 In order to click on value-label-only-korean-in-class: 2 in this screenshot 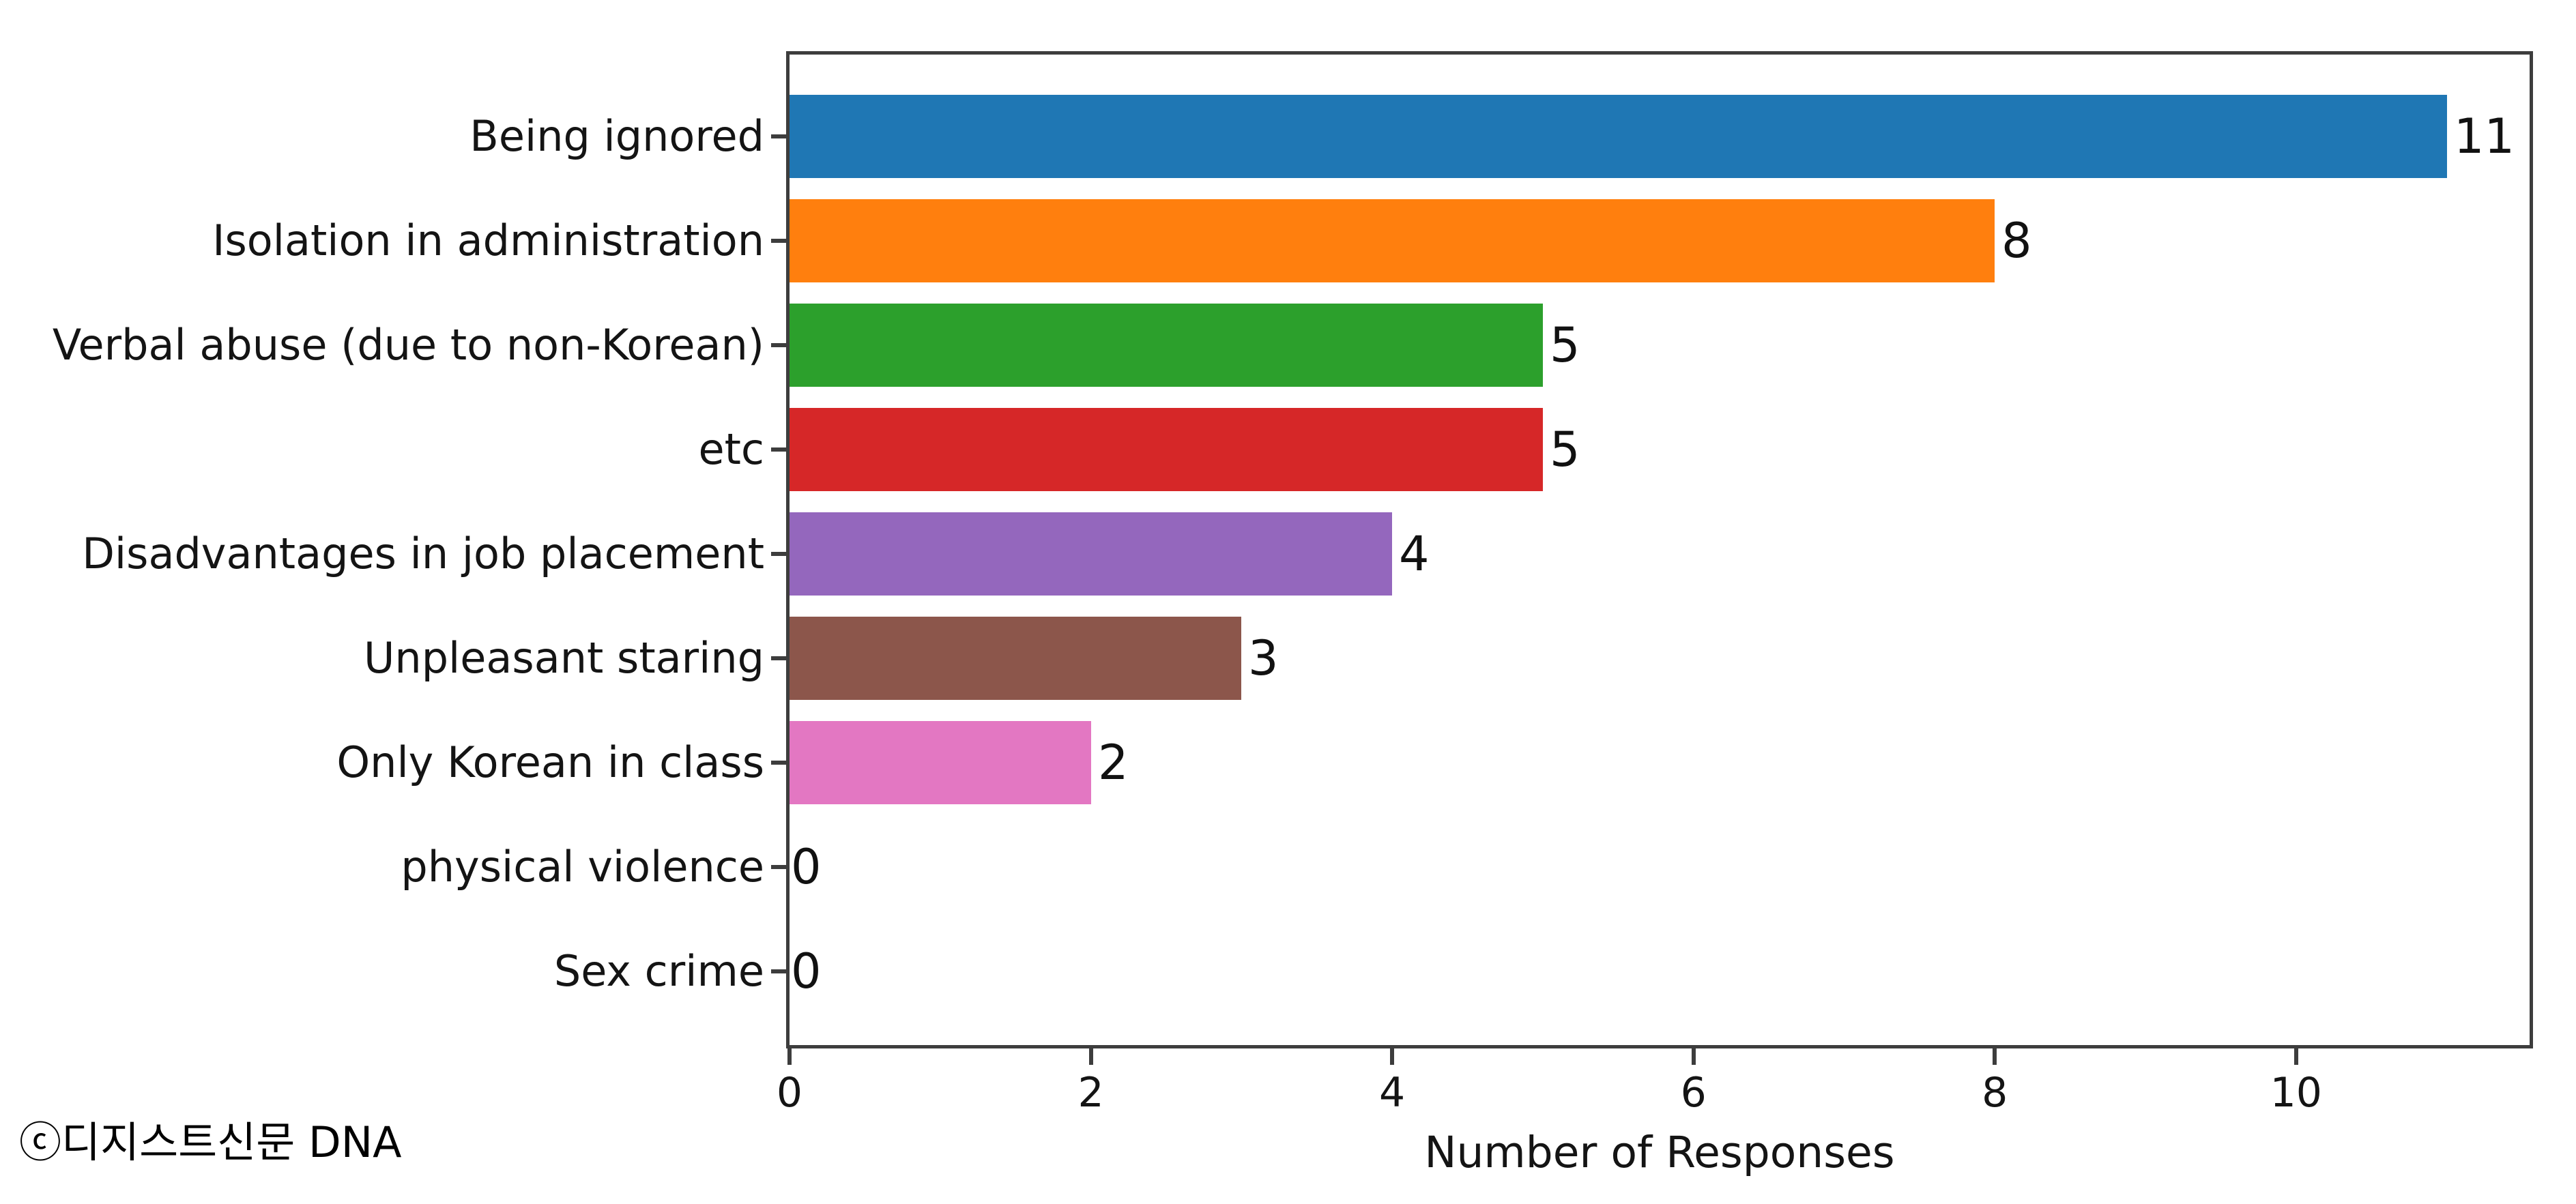, I will do `click(1113, 763)`.